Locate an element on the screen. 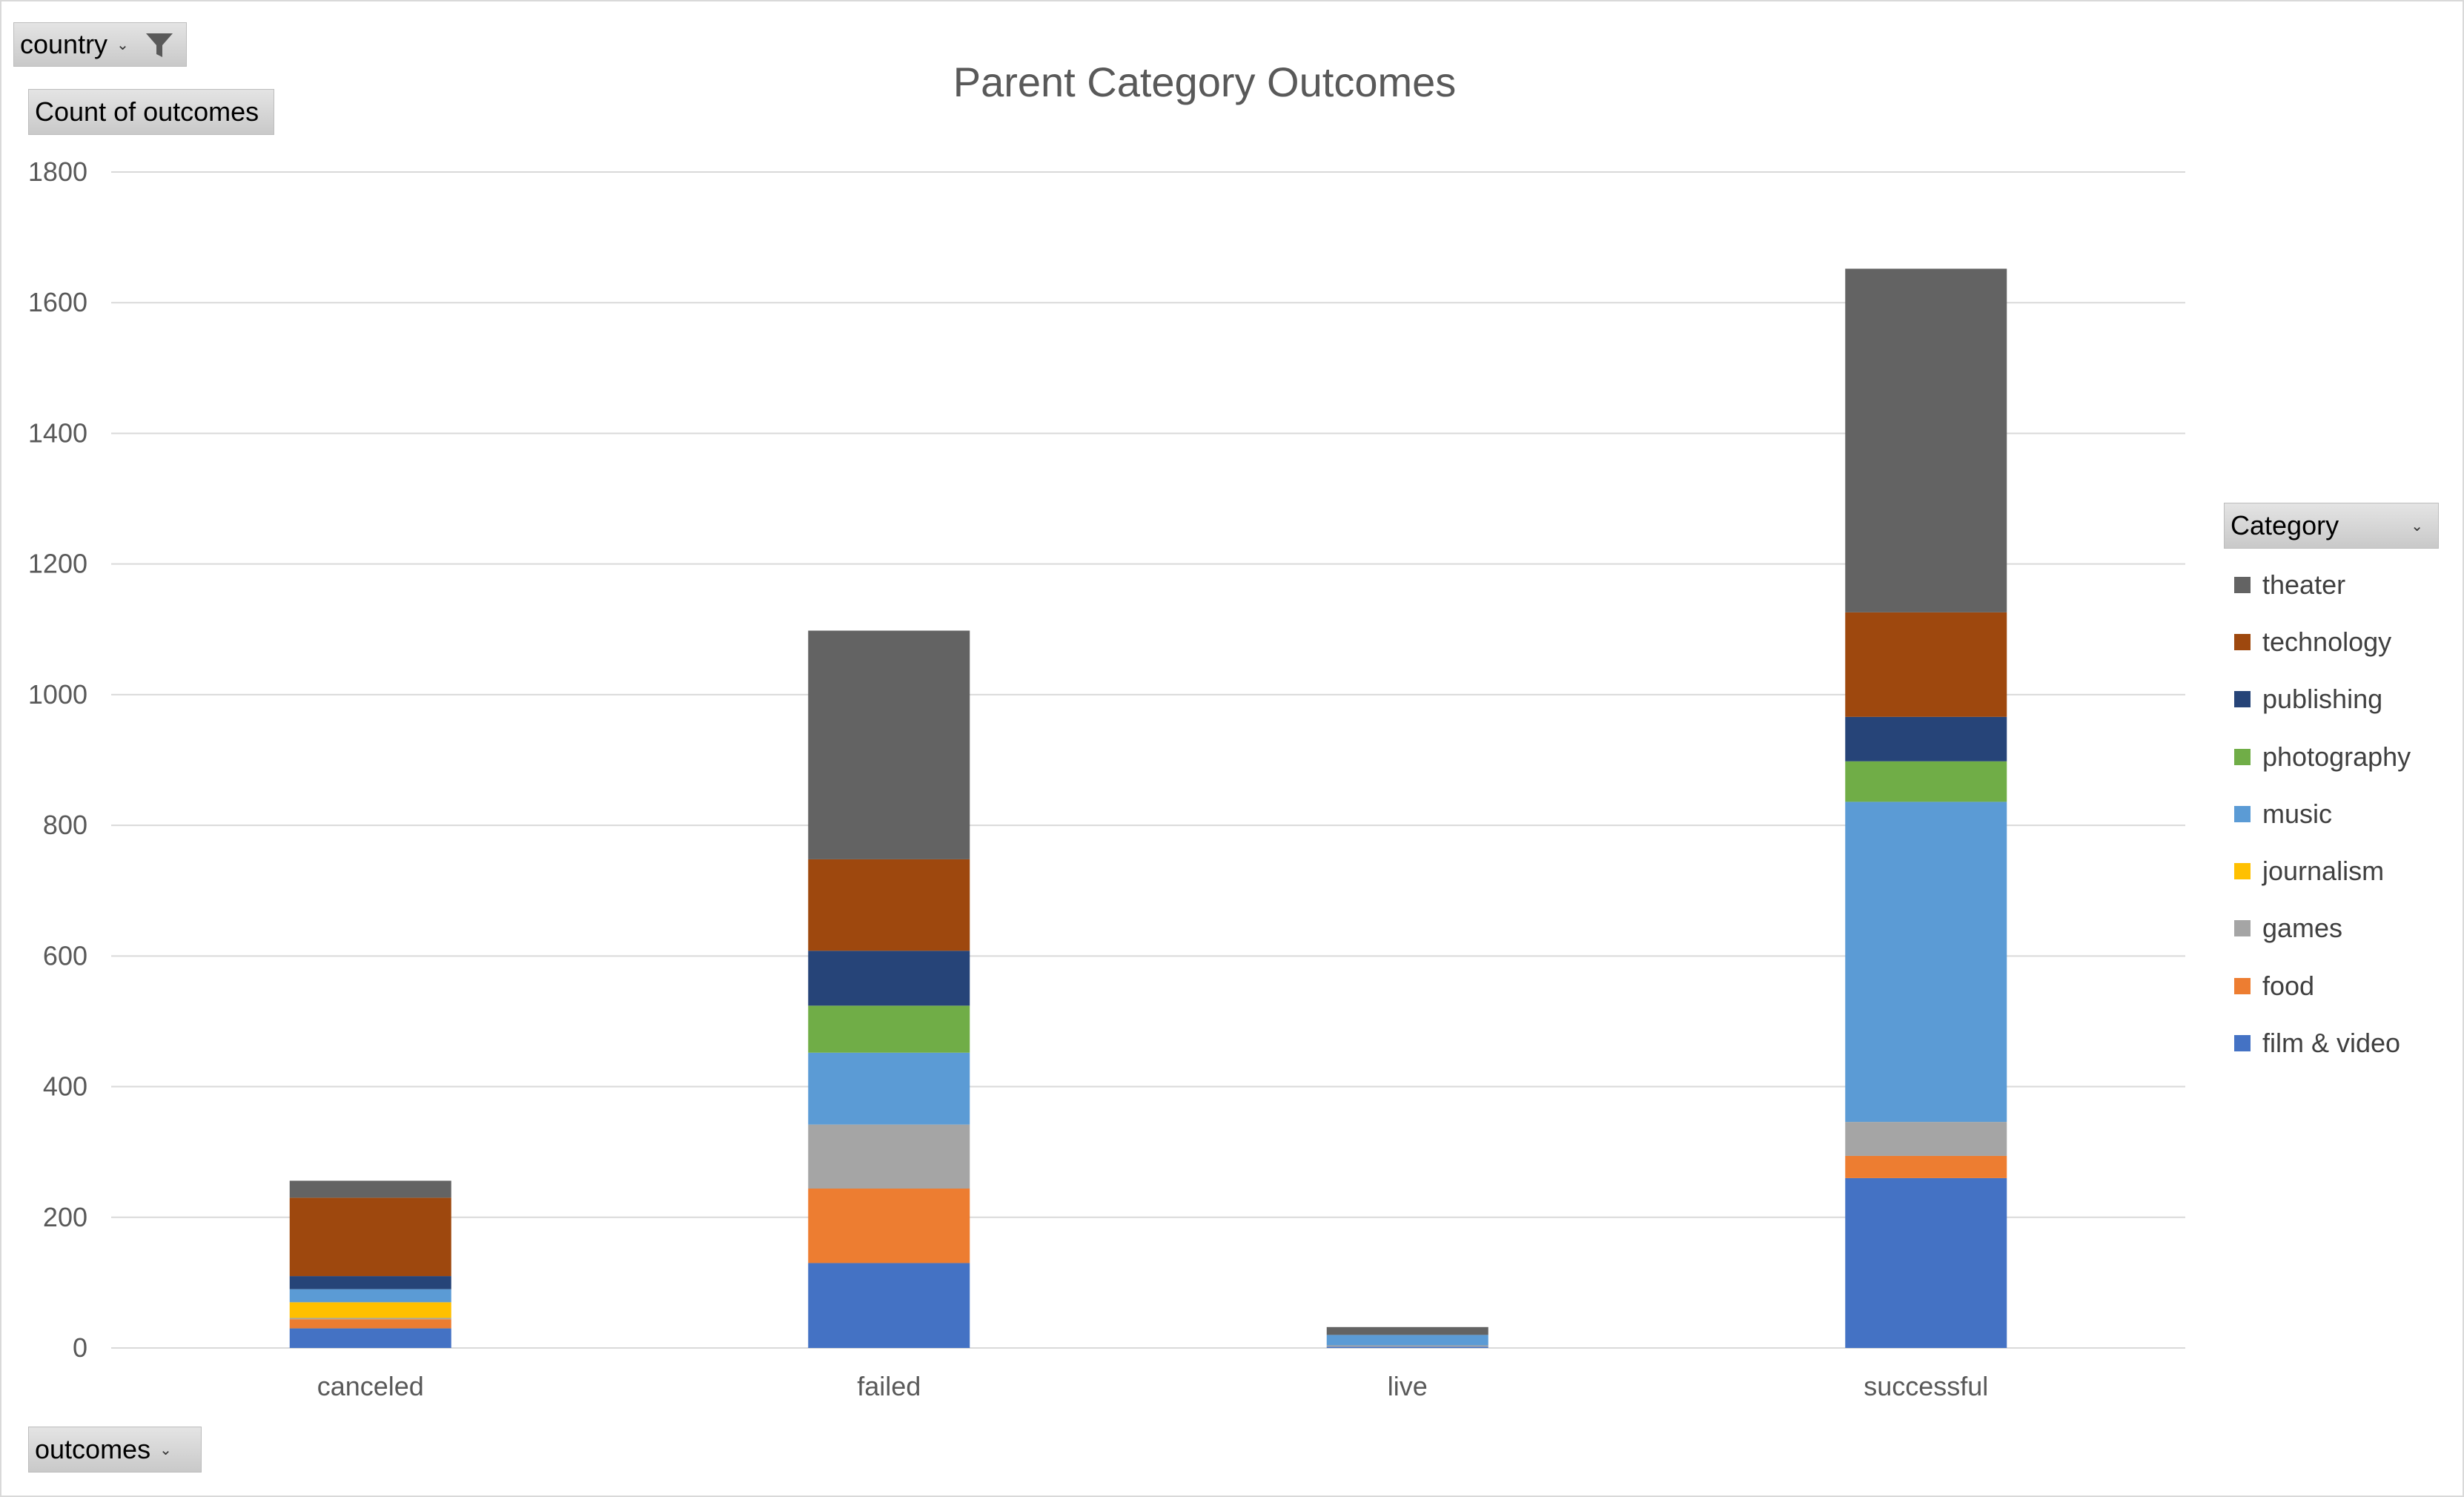  legend-item: journalism is located at coordinates (2322, 870).